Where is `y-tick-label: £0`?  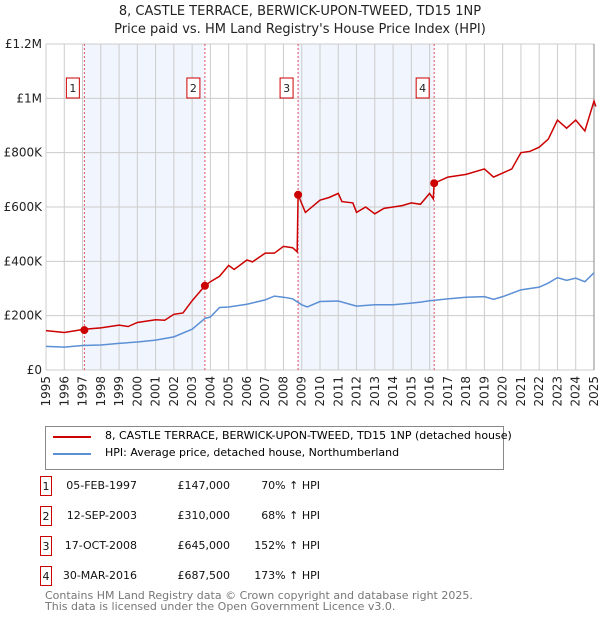 y-tick-label: £0 is located at coordinates (34, 370).